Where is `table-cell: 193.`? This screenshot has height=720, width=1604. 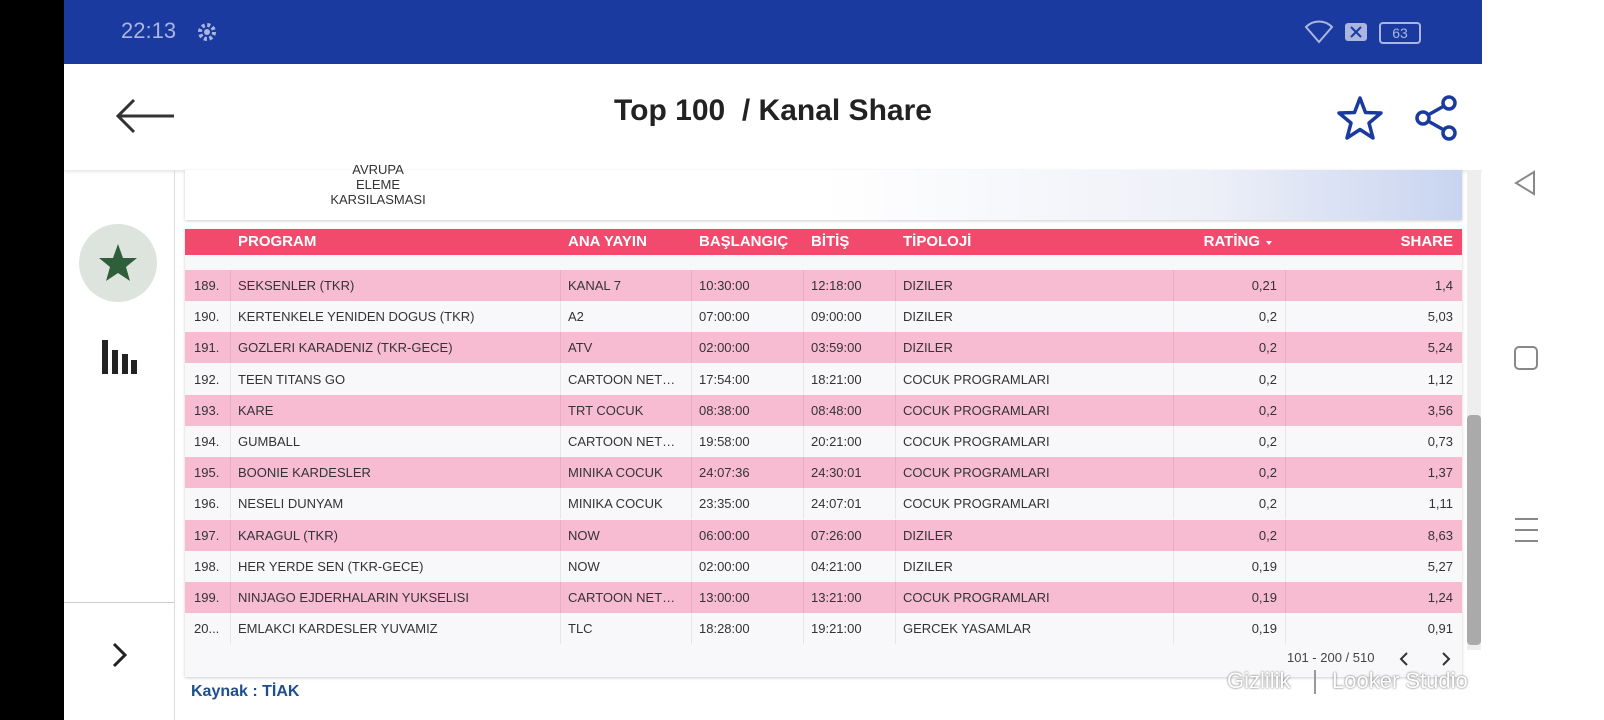
table-cell: 193. is located at coordinates (207, 410).